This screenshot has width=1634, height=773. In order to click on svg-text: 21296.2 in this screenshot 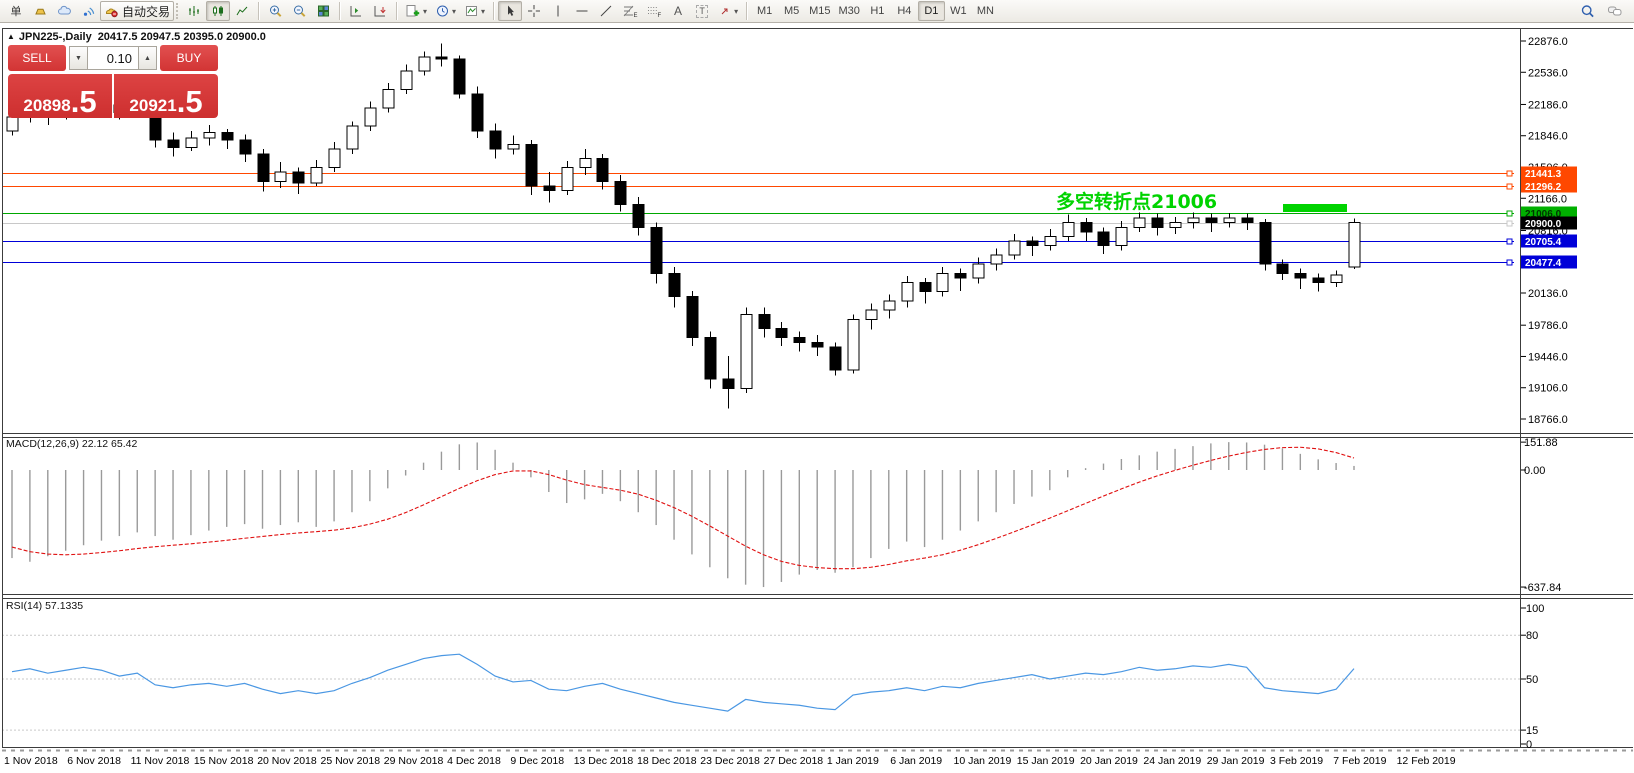, I will do `click(1543, 187)`.